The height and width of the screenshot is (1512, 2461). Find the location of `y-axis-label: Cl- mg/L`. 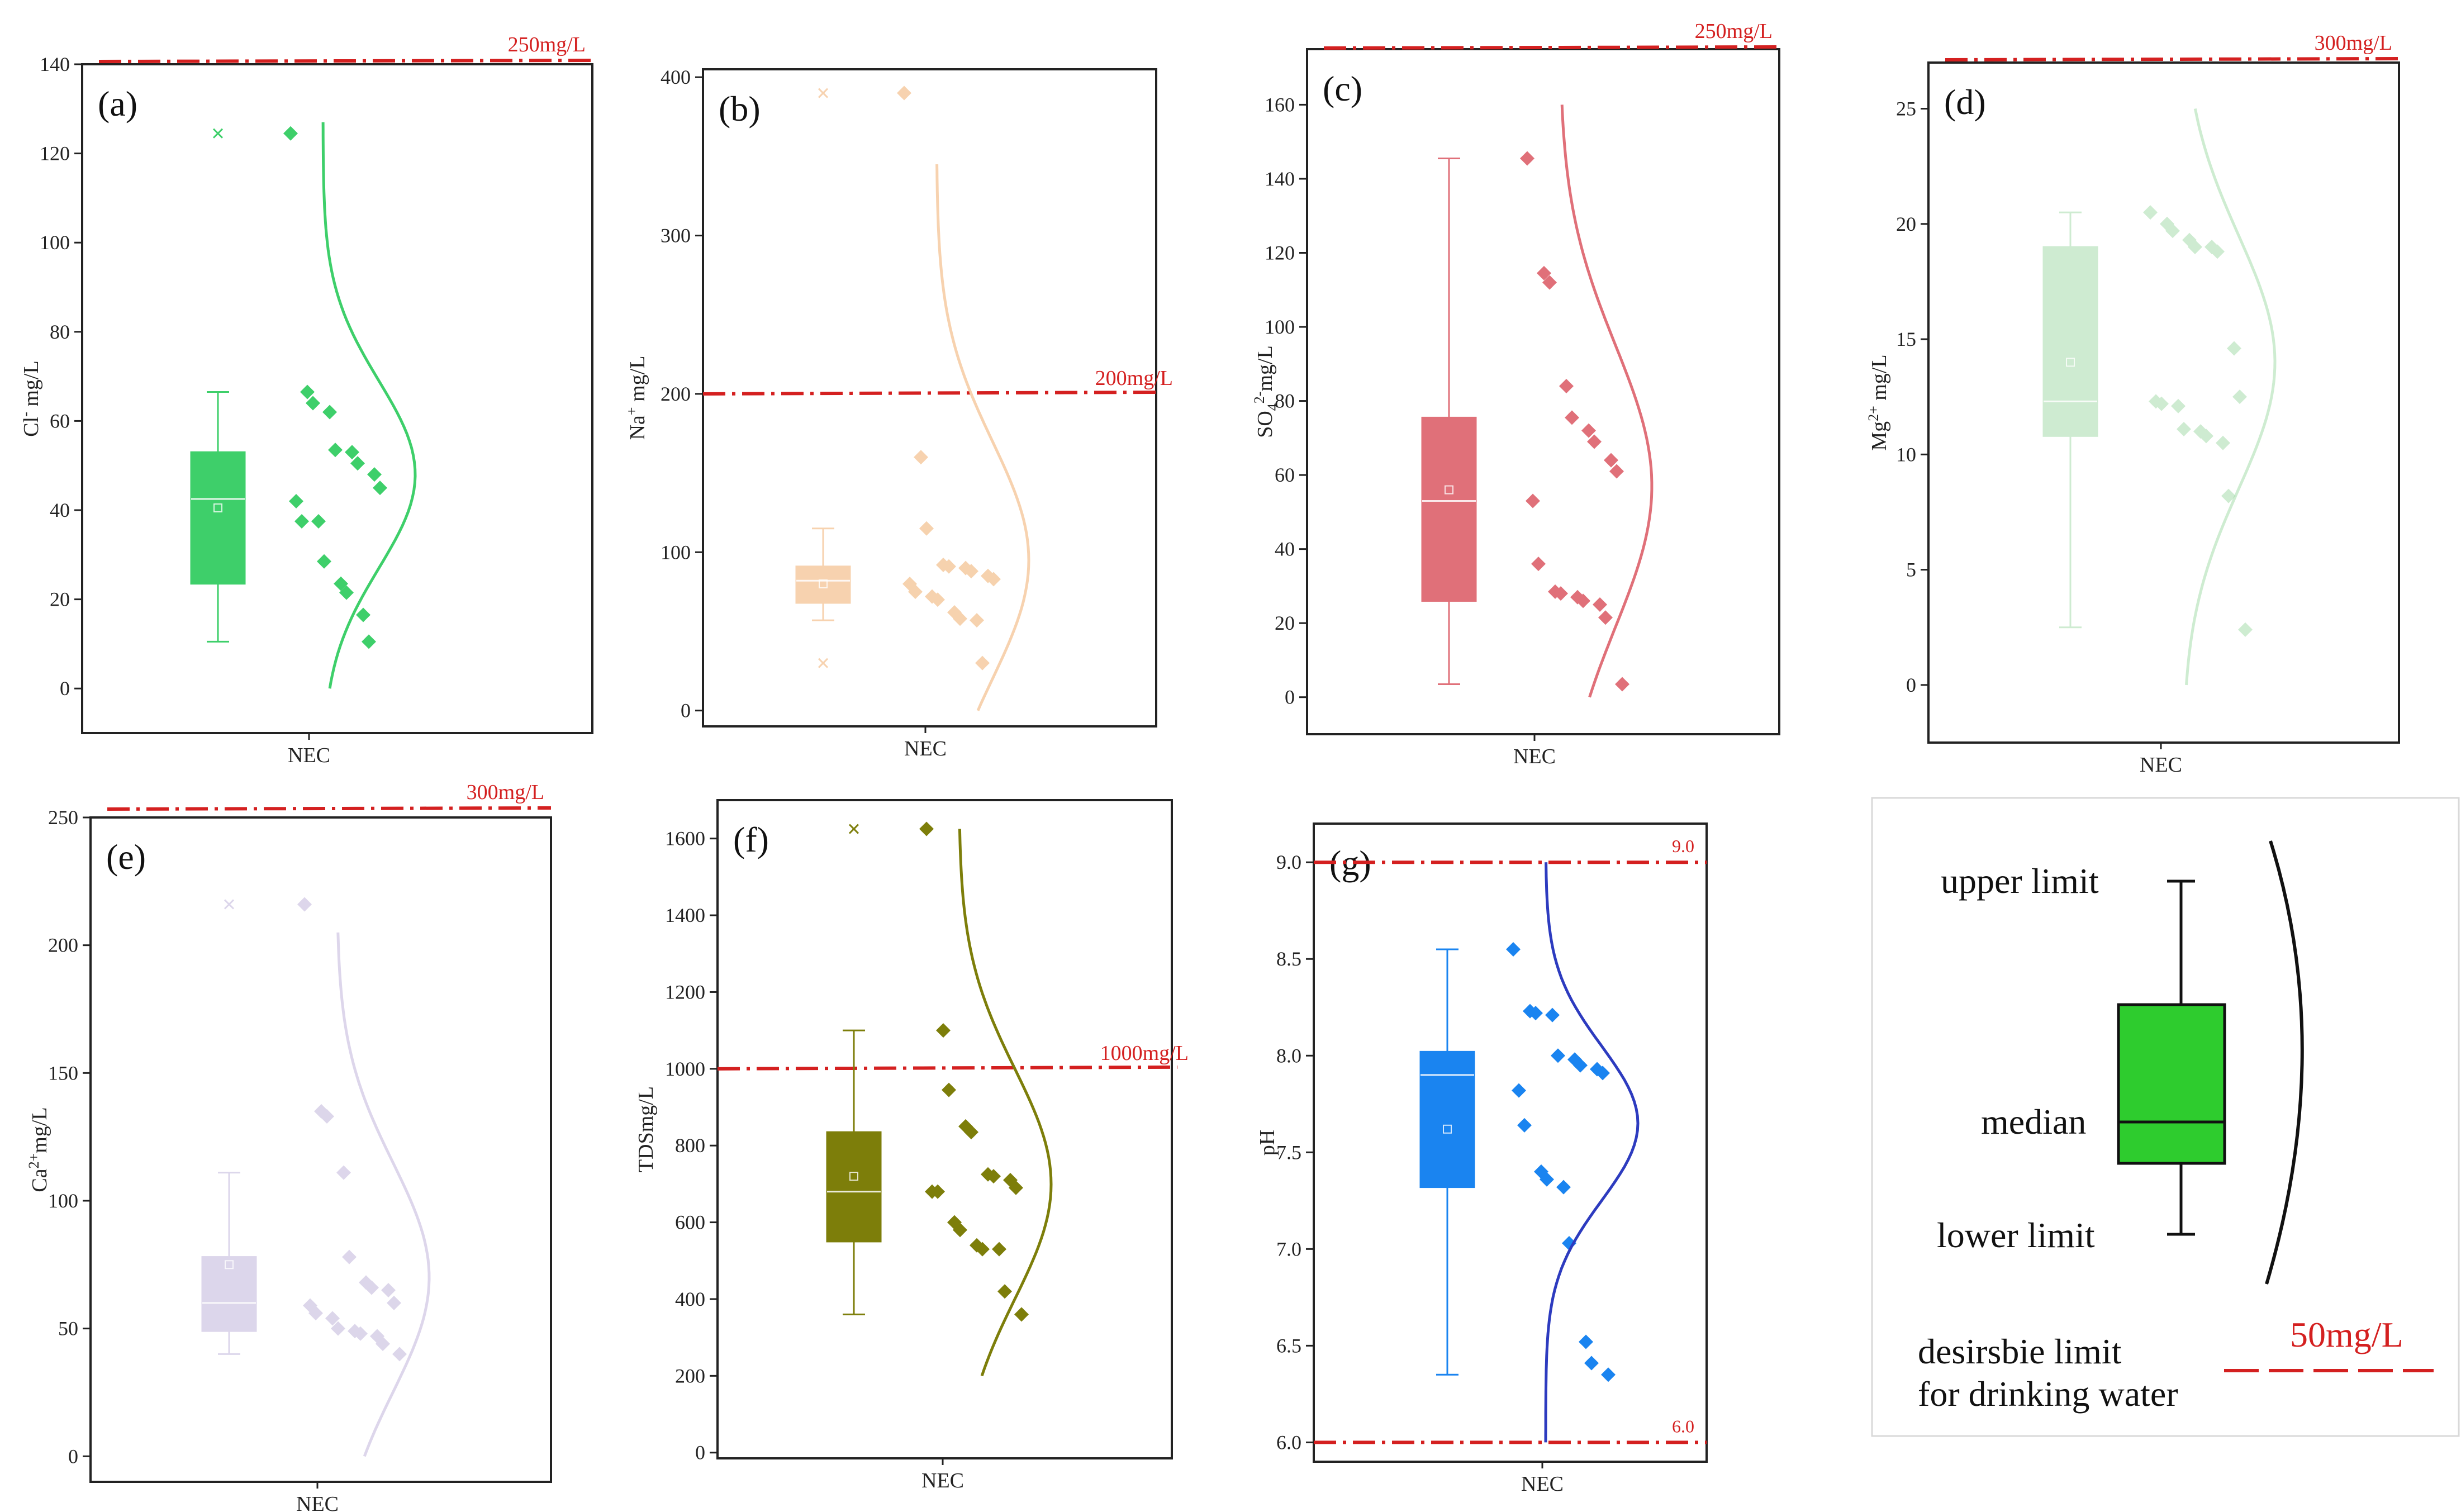

y-axis-label: Cl- mg/L is located at coordinates (30, 398).